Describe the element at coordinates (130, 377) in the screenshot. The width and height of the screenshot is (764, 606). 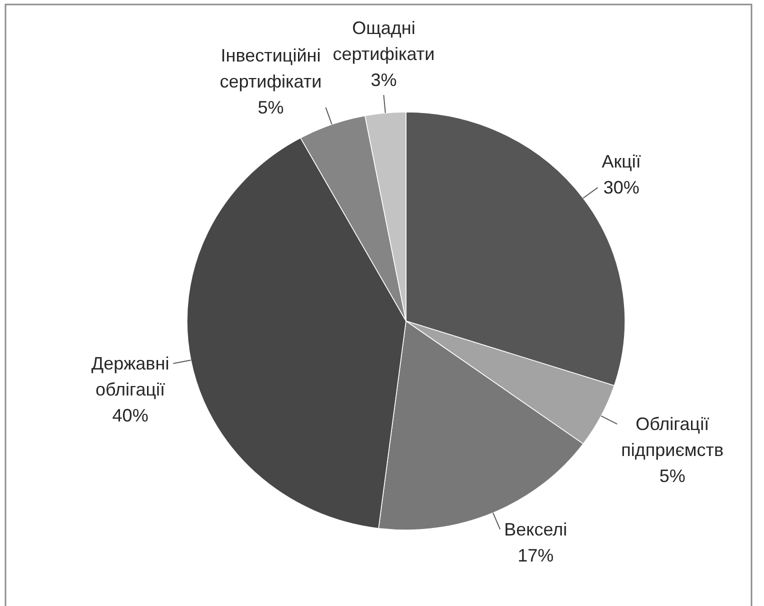
I see `slice-label: Державні облігації` at that location.